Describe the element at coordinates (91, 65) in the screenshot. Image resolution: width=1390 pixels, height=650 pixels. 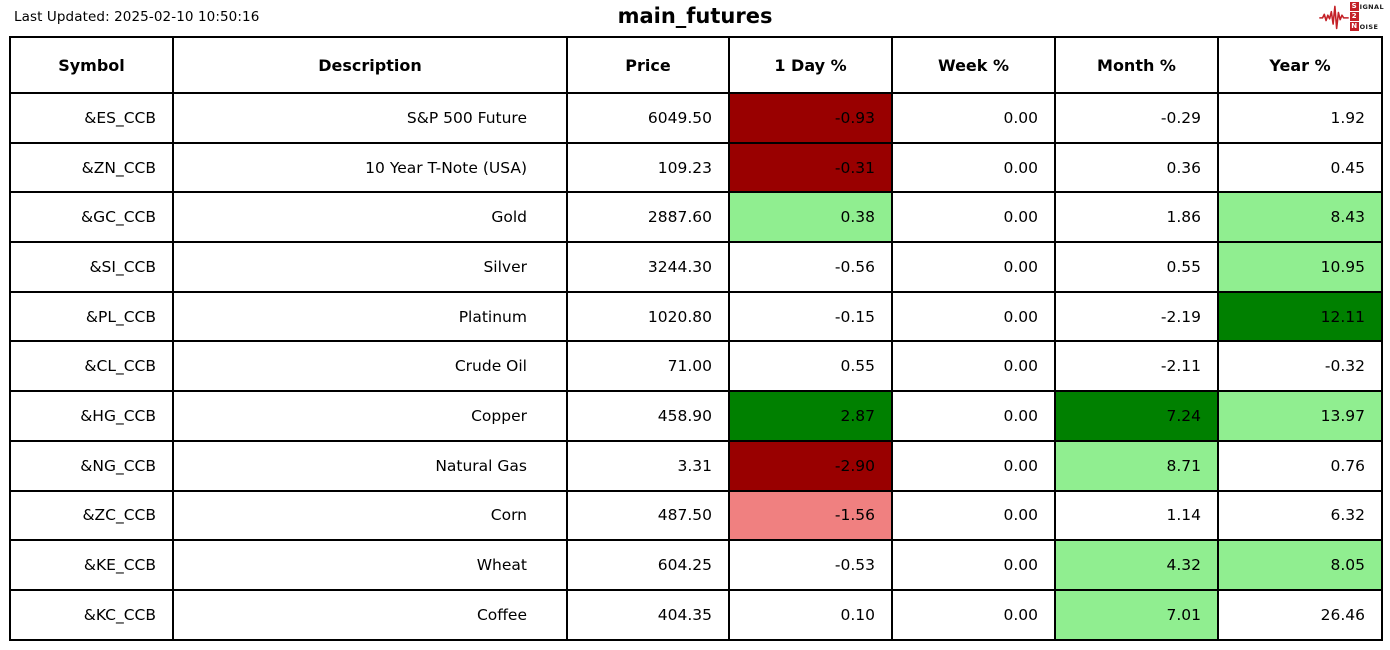
I see `col-header-symbol: Symbol` at that location.